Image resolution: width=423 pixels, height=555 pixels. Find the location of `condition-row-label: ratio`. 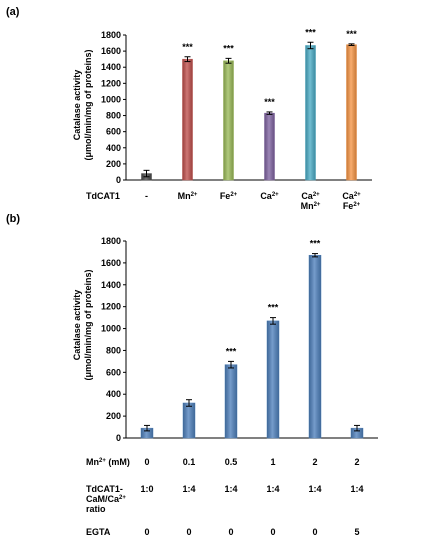

condition-row-label: ratio is located at coordinates (96, 509).